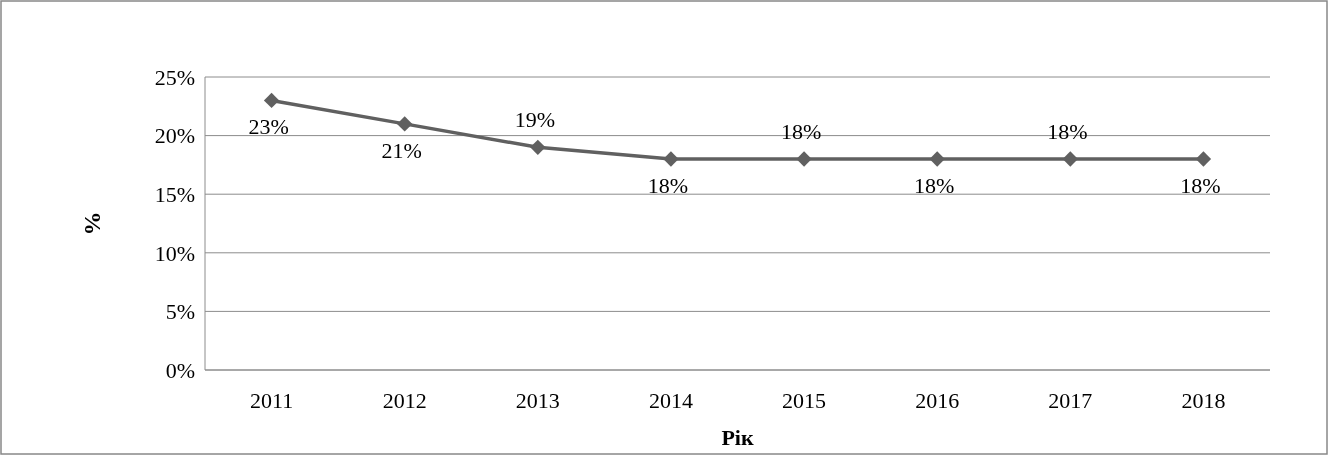  What do you see at coordinates (92, 223) in the screenshot?
I see `y-axis-title: %` at bounding box center [92, 223].